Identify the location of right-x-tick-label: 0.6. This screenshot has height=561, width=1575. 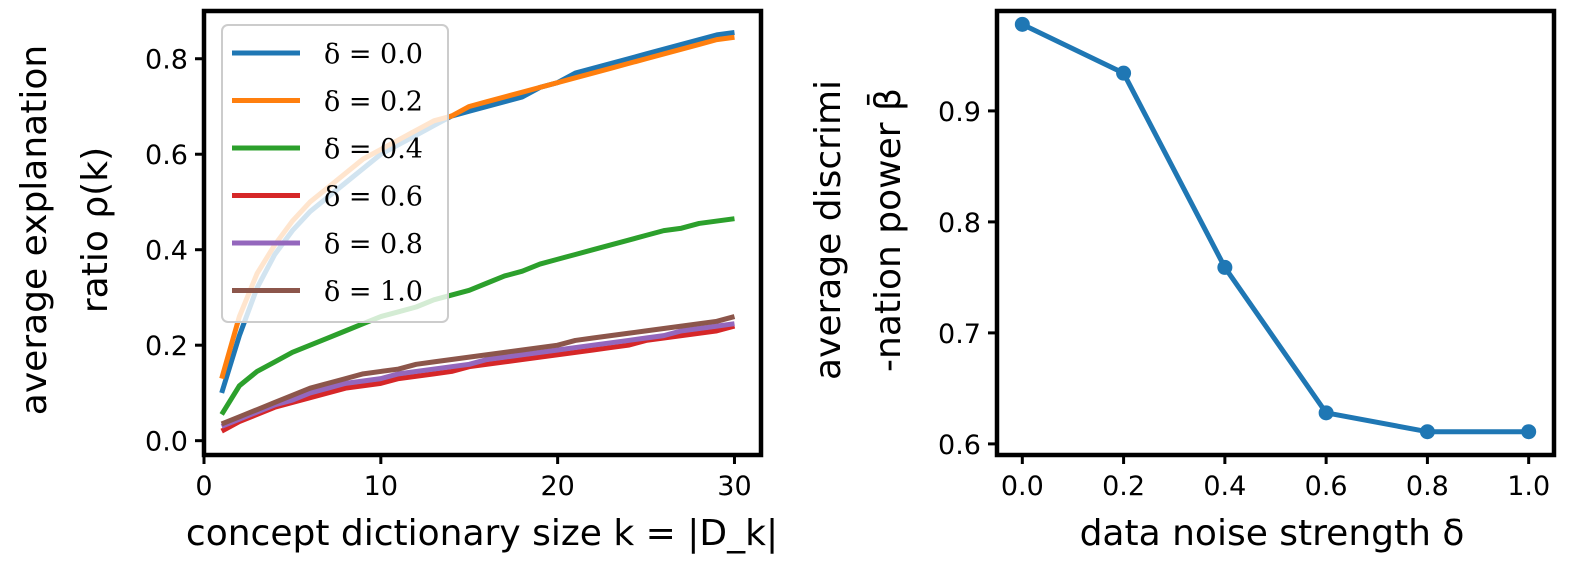
(1326, 486).